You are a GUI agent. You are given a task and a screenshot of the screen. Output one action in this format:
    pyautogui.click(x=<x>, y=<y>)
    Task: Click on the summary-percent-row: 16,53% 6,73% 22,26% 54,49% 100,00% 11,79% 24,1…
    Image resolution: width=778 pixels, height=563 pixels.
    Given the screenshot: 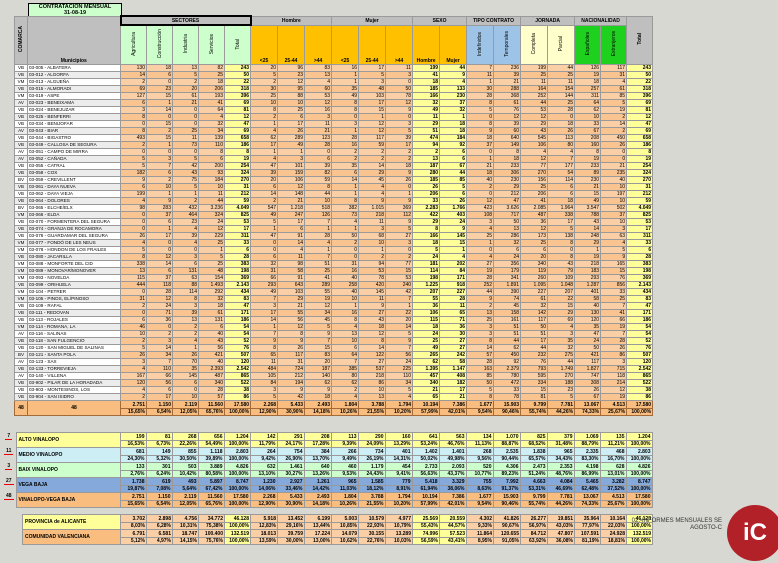 What is the action you would take?
    pyautogui.click(x=327, y=444)
    